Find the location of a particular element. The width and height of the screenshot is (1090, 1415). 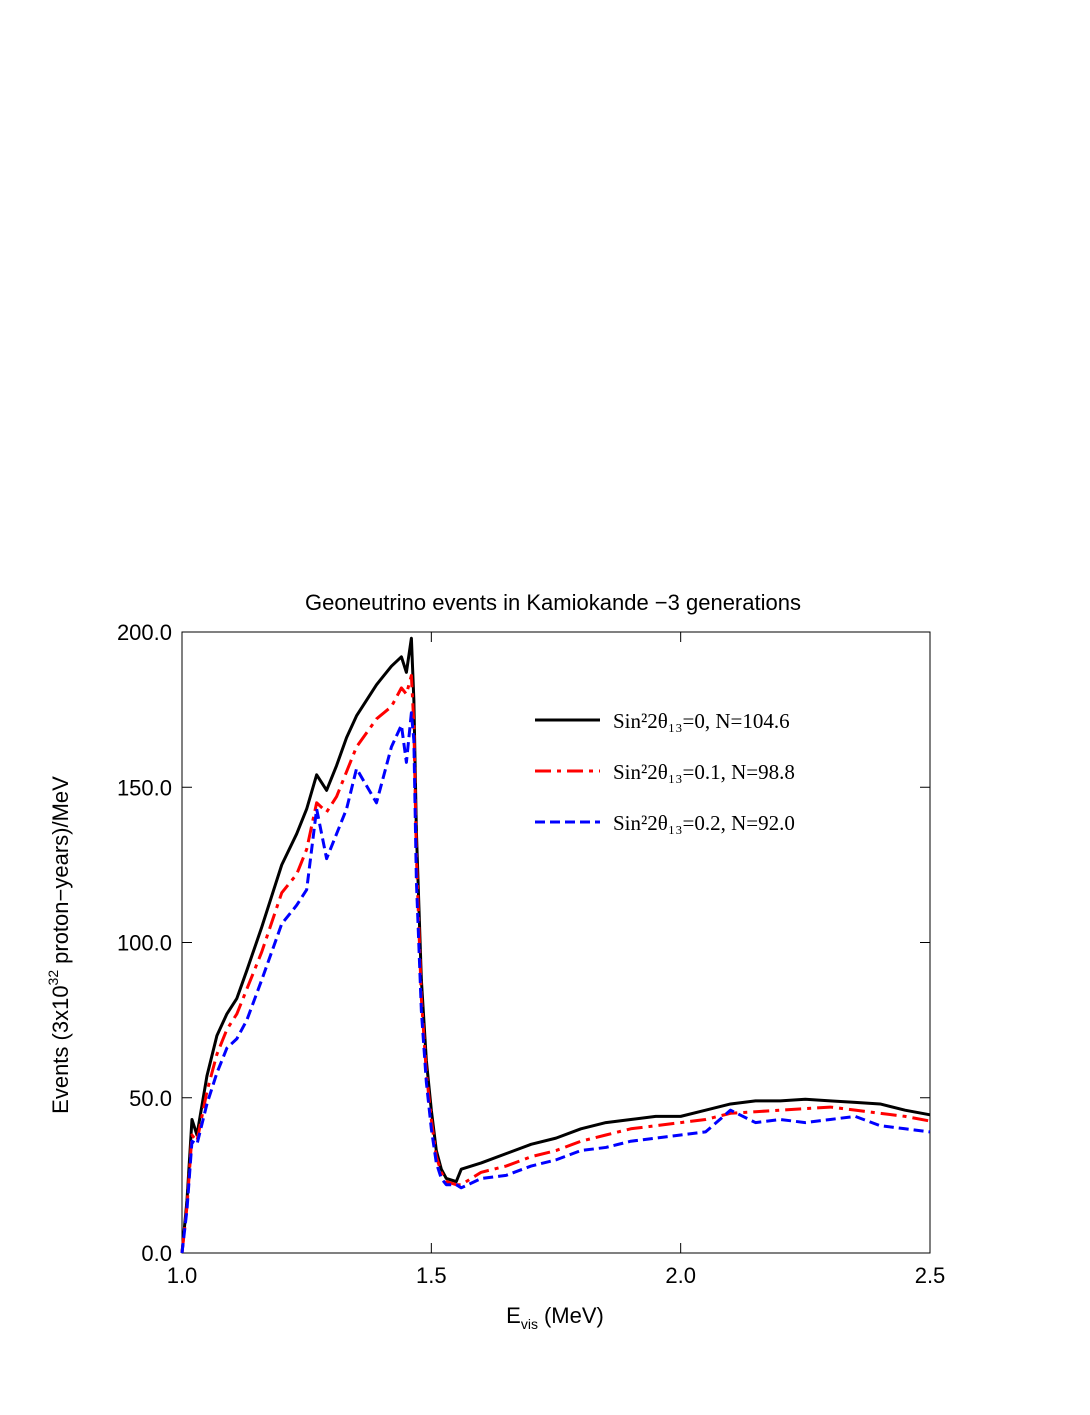

x-tick-label: 1.0 is located at coordinates (182, 1275).